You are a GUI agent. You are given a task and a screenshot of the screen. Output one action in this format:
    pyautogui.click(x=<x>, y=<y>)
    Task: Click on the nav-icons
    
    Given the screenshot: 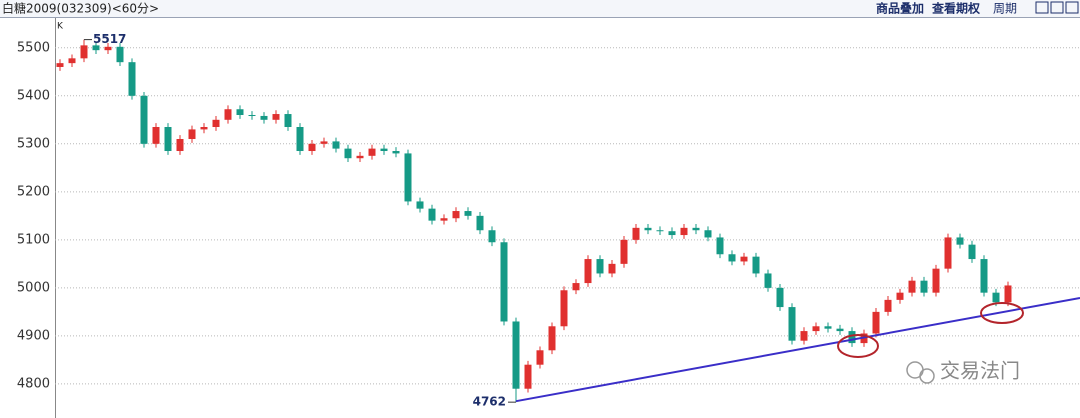 What is the action you would take?
    pyautogui.click(x=1057, y=7)
    